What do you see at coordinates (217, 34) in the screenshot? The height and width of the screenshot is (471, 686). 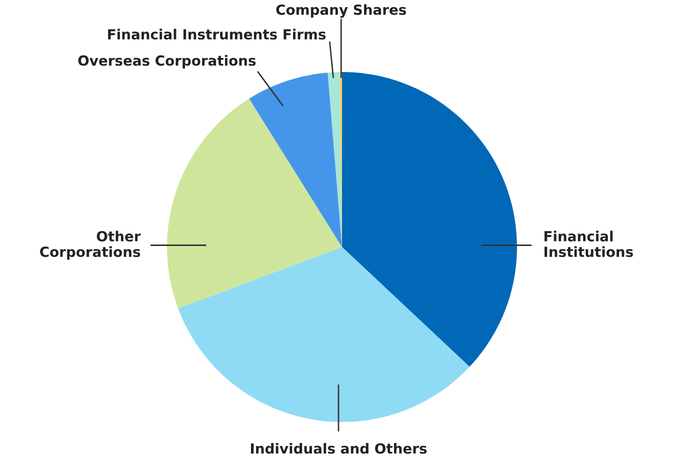 I see `slice-label: Financial Instruments Firms` at bounding box center [217, 34].